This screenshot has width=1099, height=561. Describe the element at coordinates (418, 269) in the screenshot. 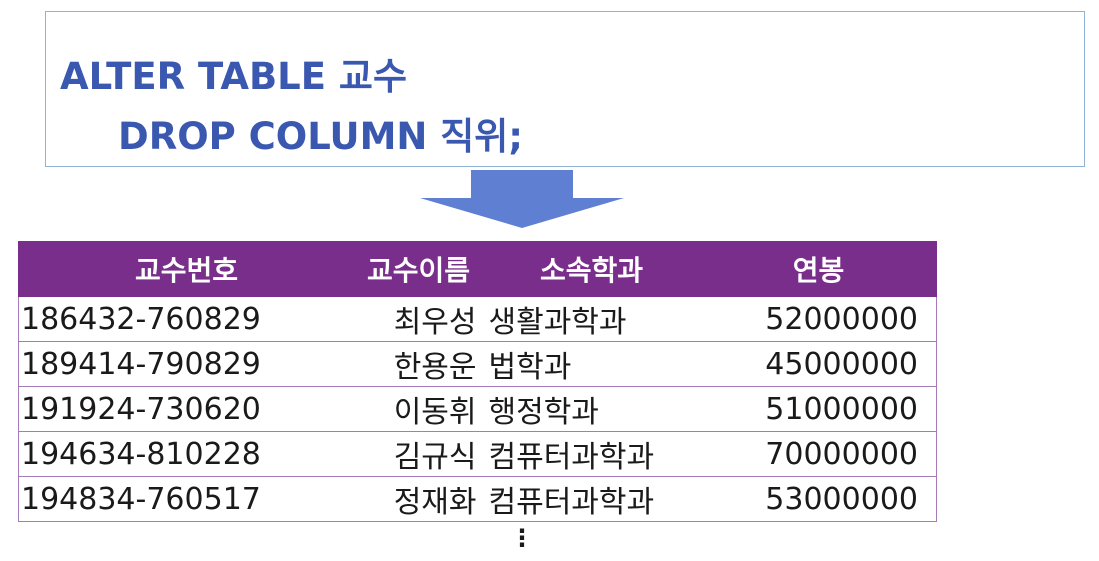

I see `header-professor-name: 교수이름` at that location.